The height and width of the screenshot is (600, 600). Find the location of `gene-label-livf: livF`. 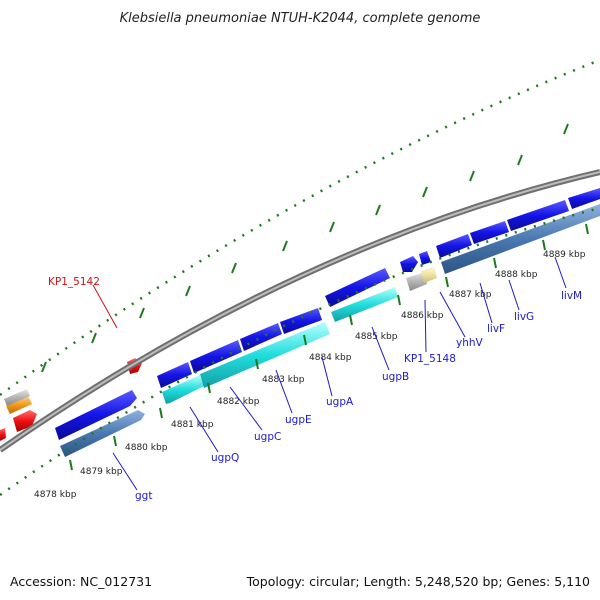

gene-label-livf: livF is located at coordinates (496, 329).